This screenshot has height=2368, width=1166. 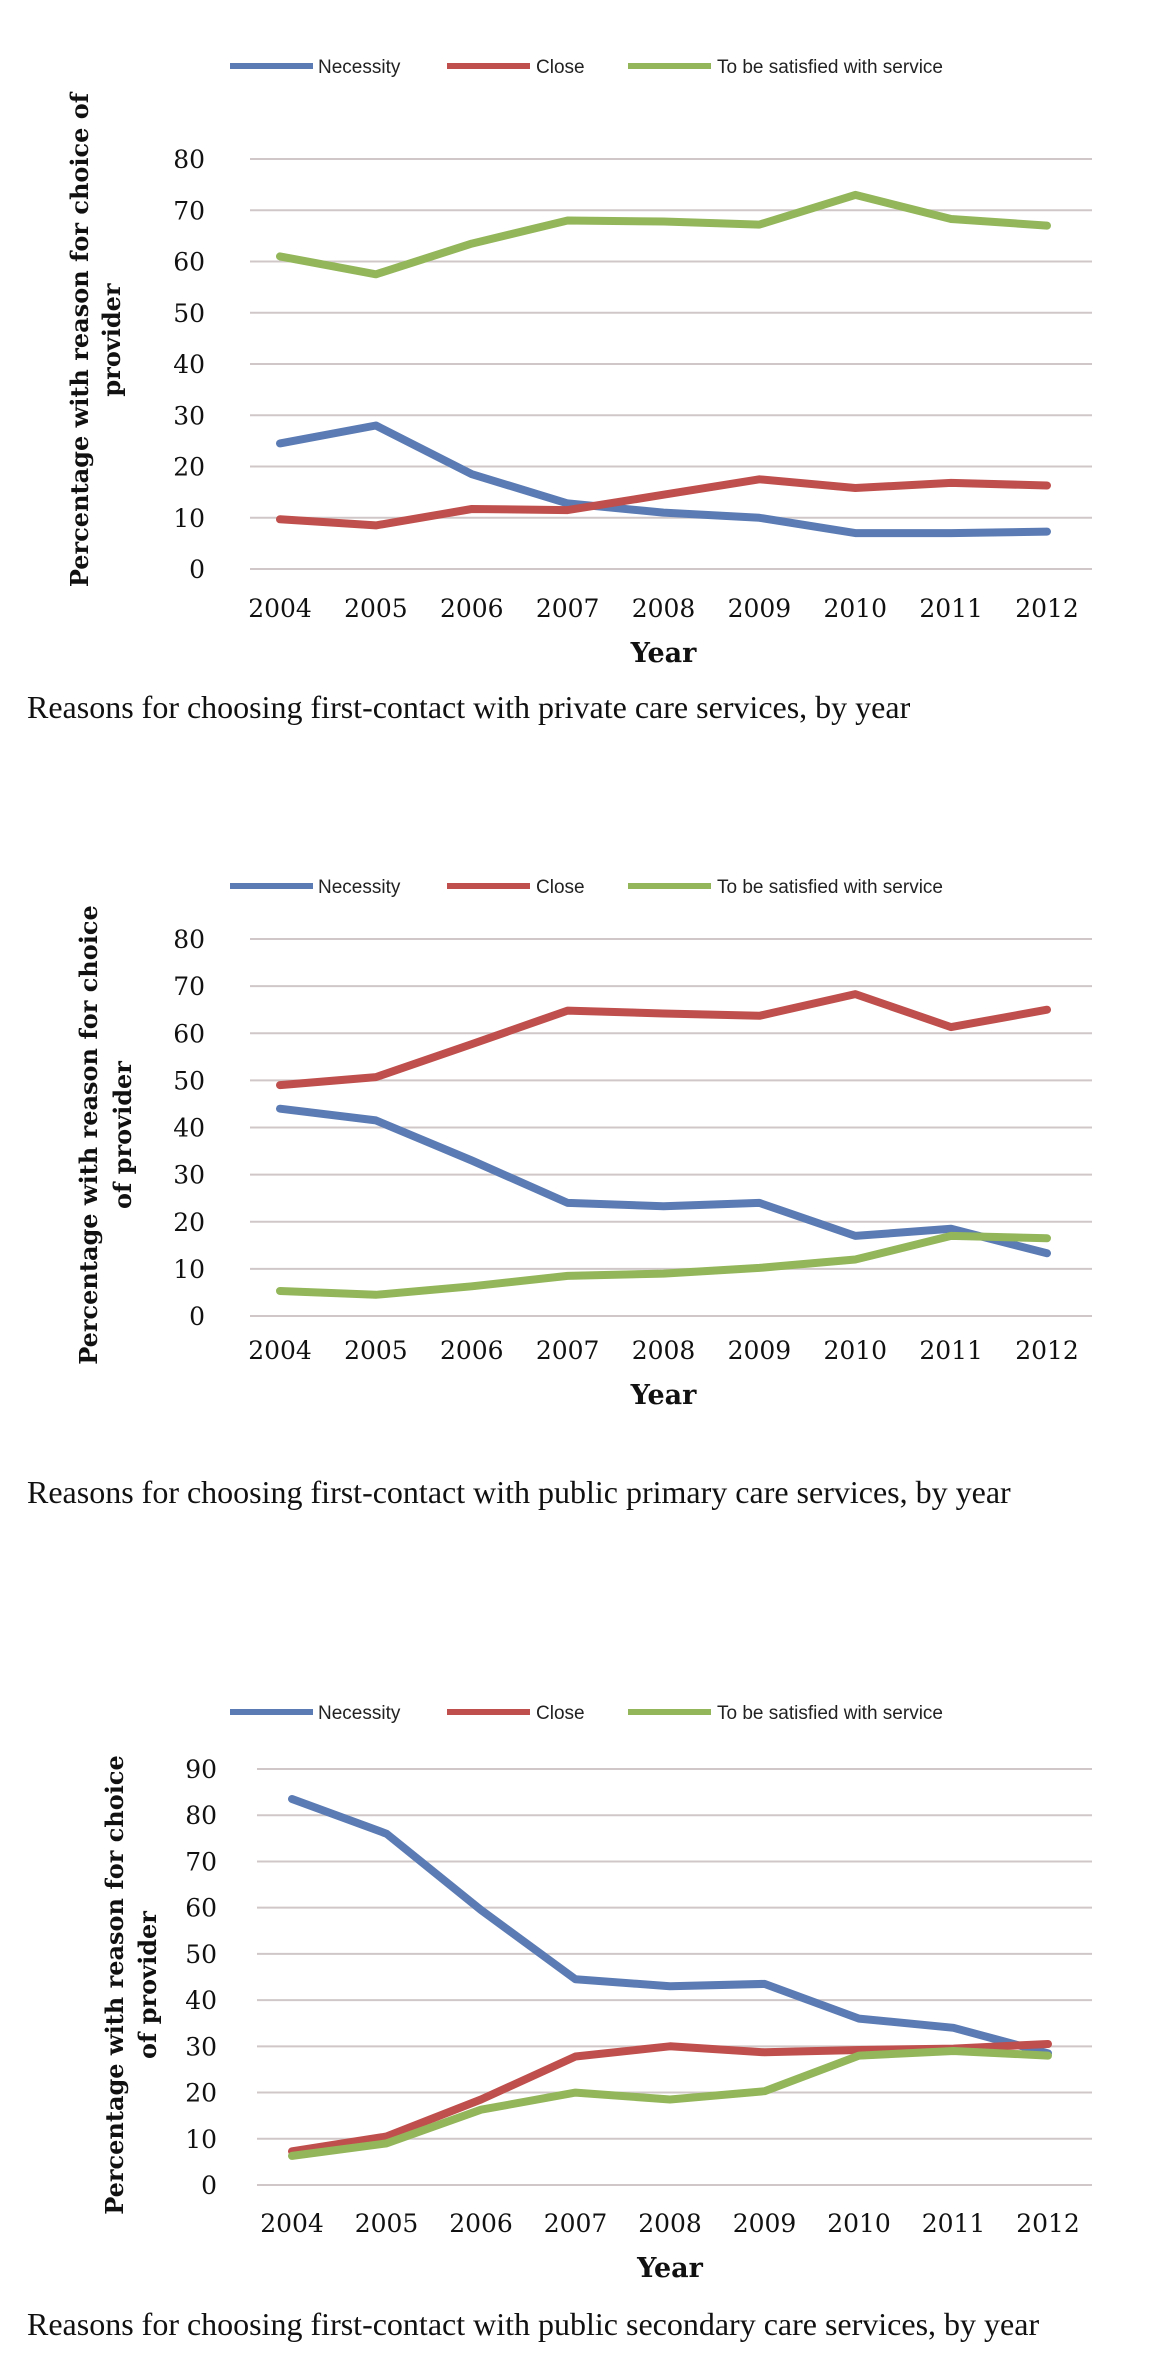 I want to click on y-axis-title-line: Percentage with reason for choice of, so click(x=79, y=339).